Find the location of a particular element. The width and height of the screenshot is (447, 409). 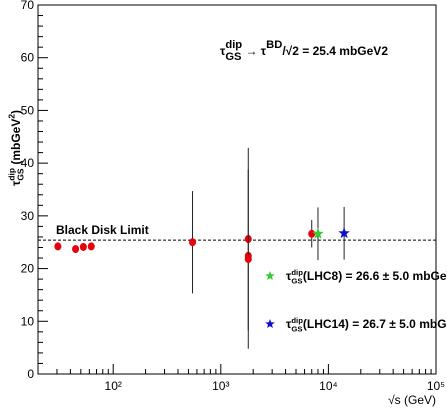

formula: τdip GS → τBD/√2 = 25.4 mbGeV2 is located at coordinates (304, 51).